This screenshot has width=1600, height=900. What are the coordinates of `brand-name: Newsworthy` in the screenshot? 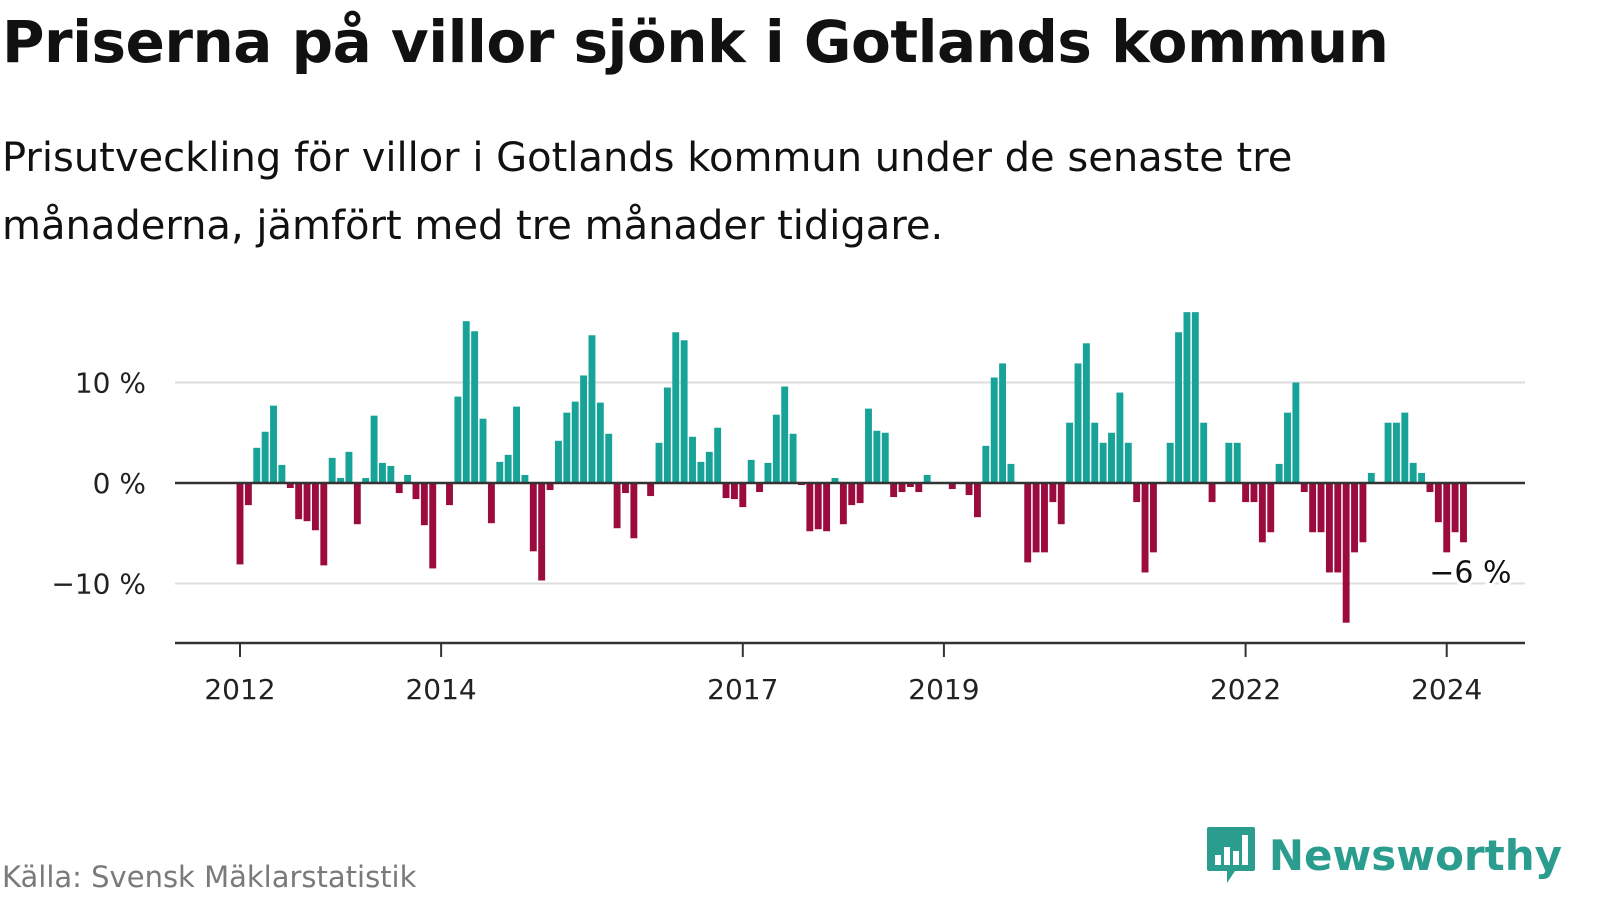 It's located at (1415, 855).